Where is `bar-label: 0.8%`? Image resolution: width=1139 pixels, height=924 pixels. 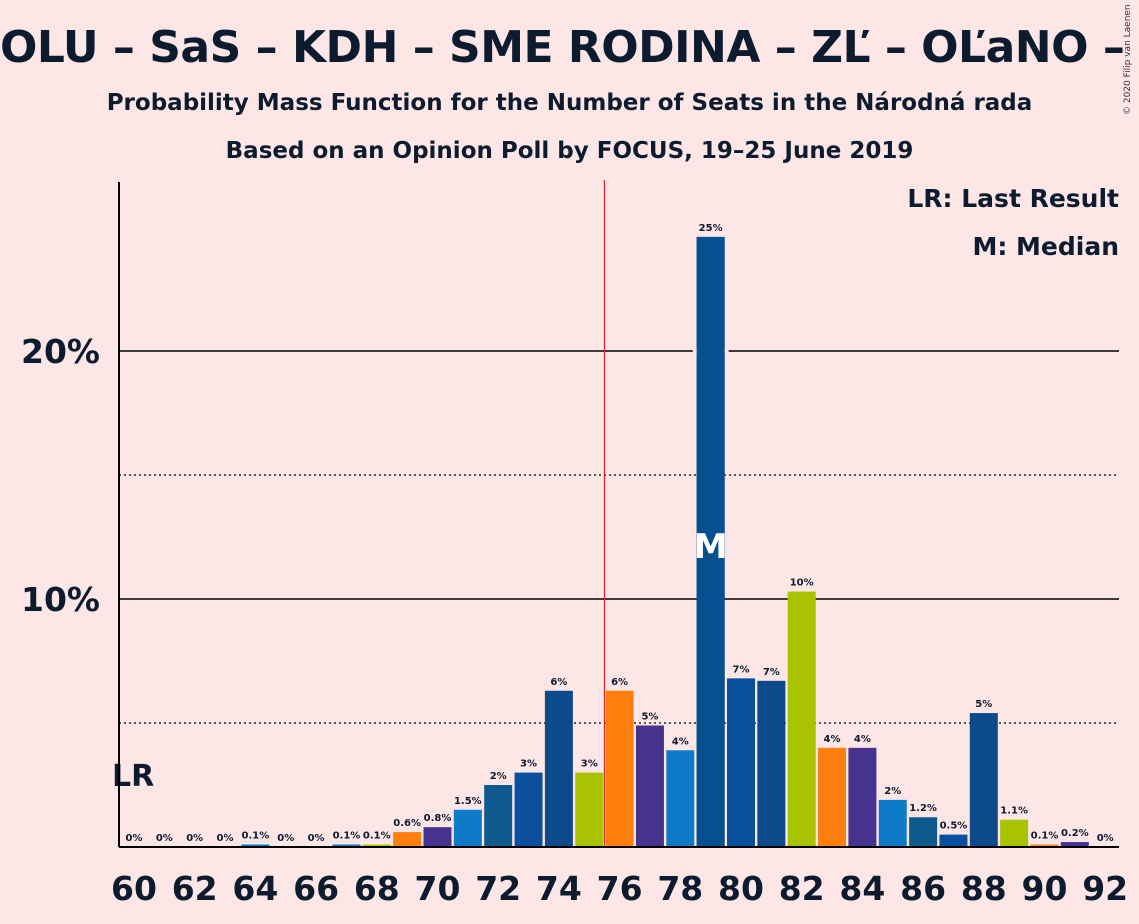
bar-label: 0.8% is located at coordinates (438, 818).